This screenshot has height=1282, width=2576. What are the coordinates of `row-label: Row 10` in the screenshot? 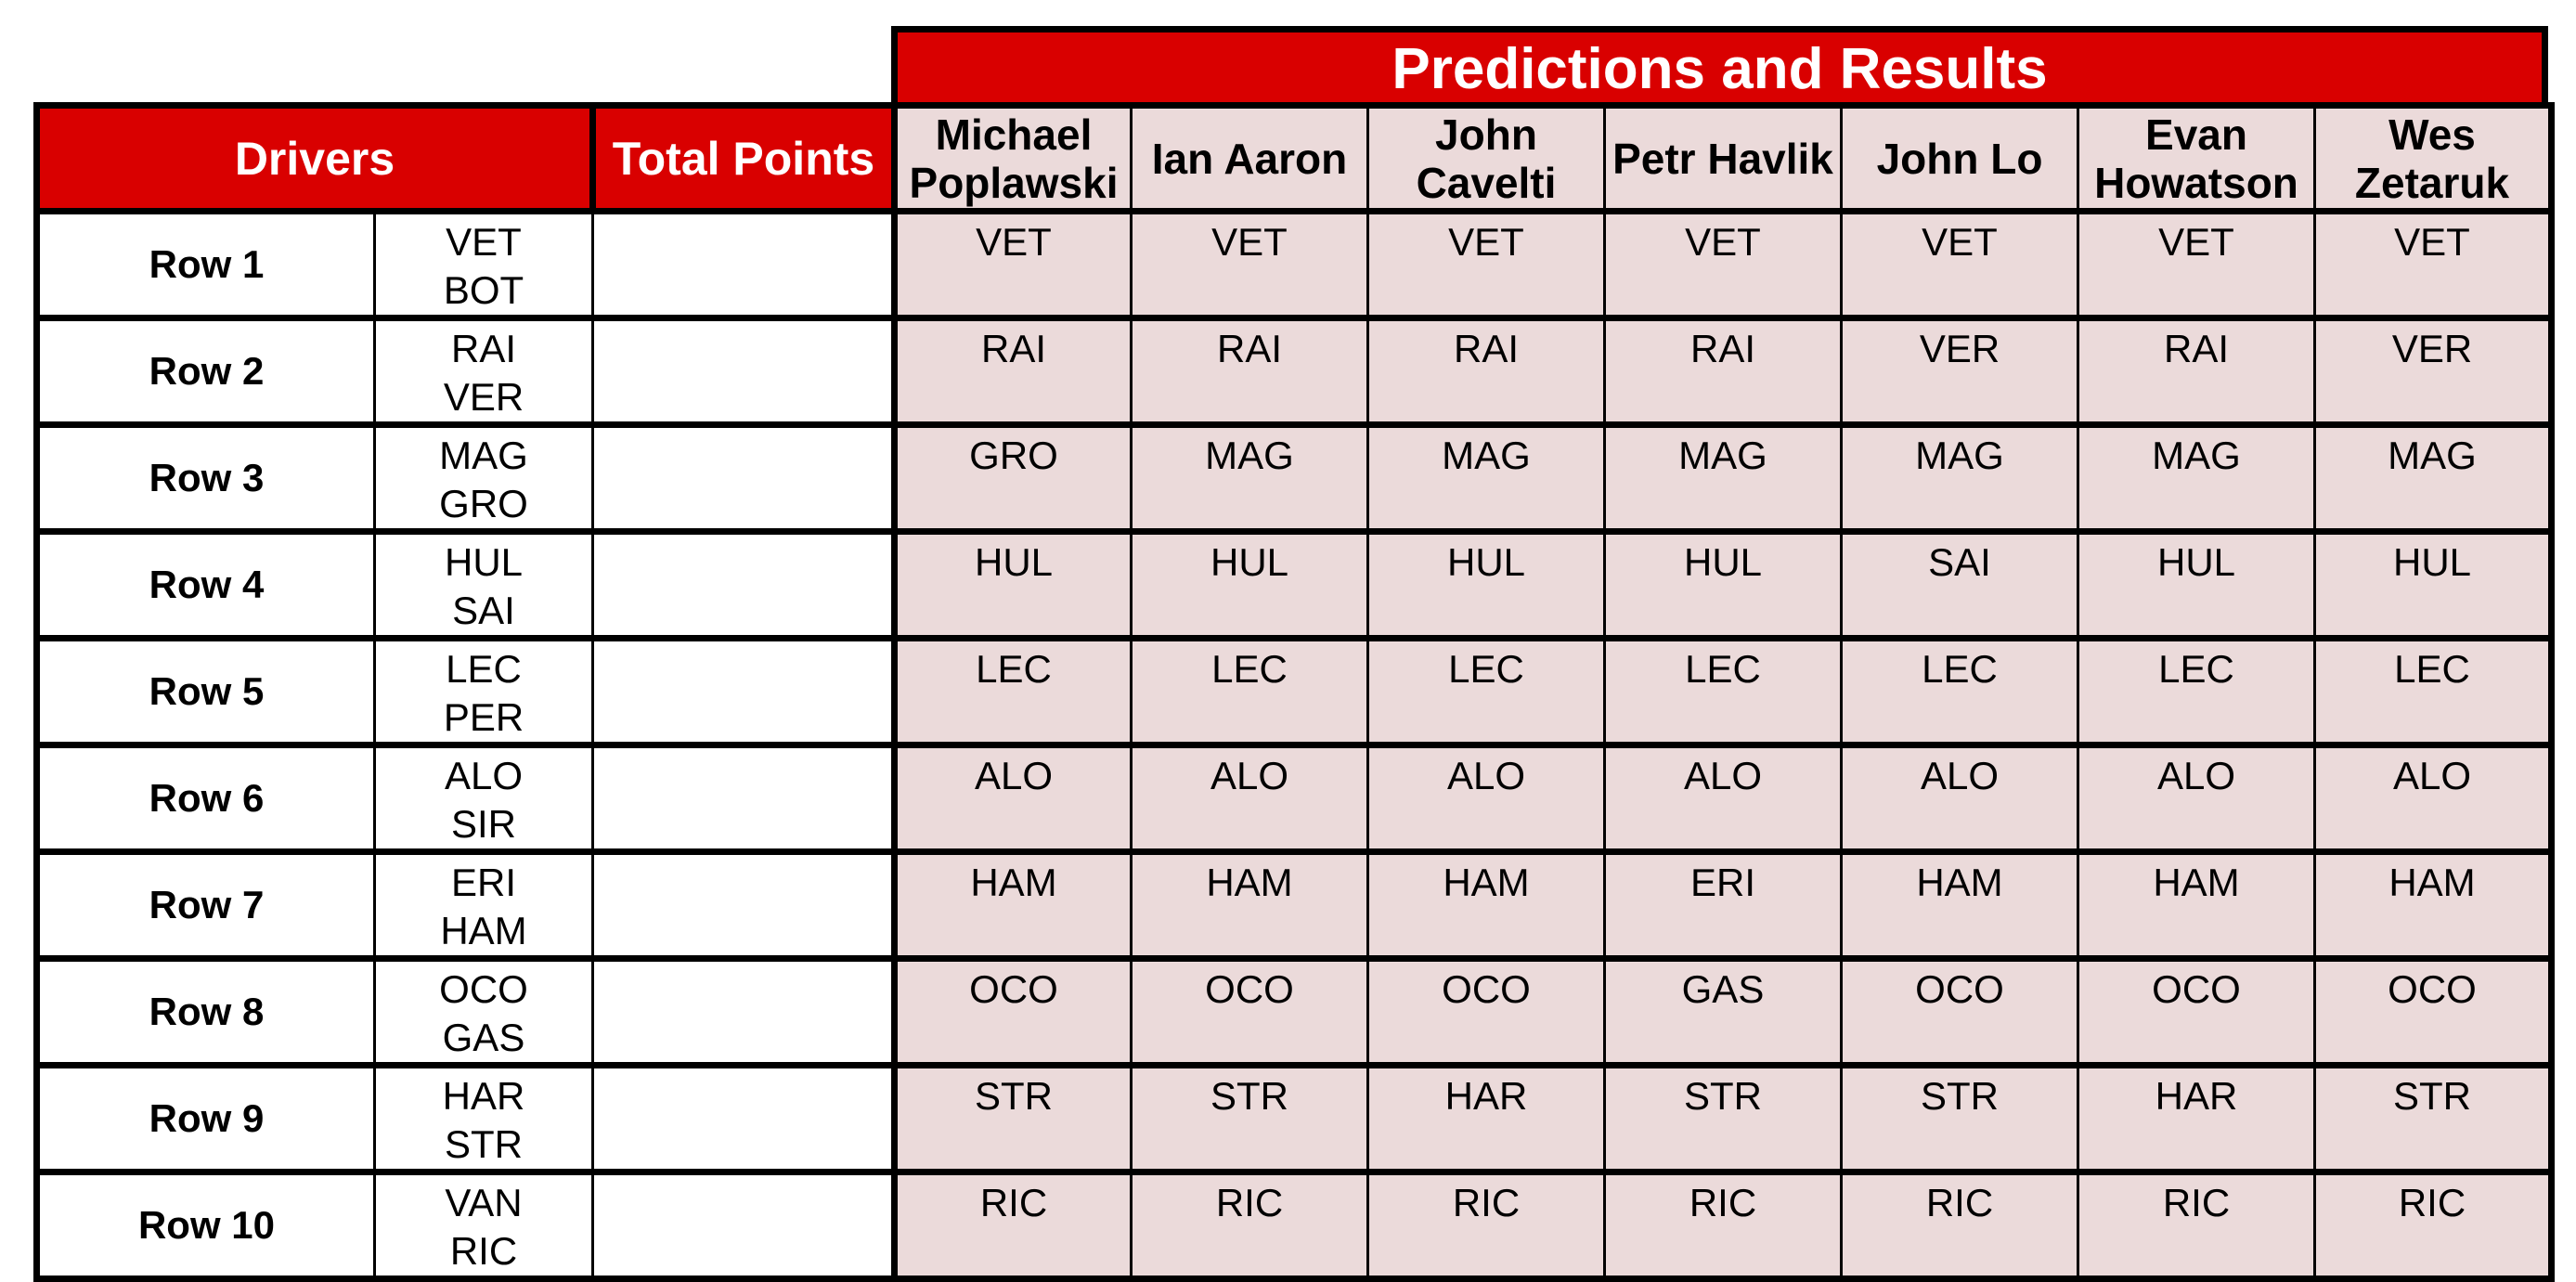 It's located at (204, 1225).